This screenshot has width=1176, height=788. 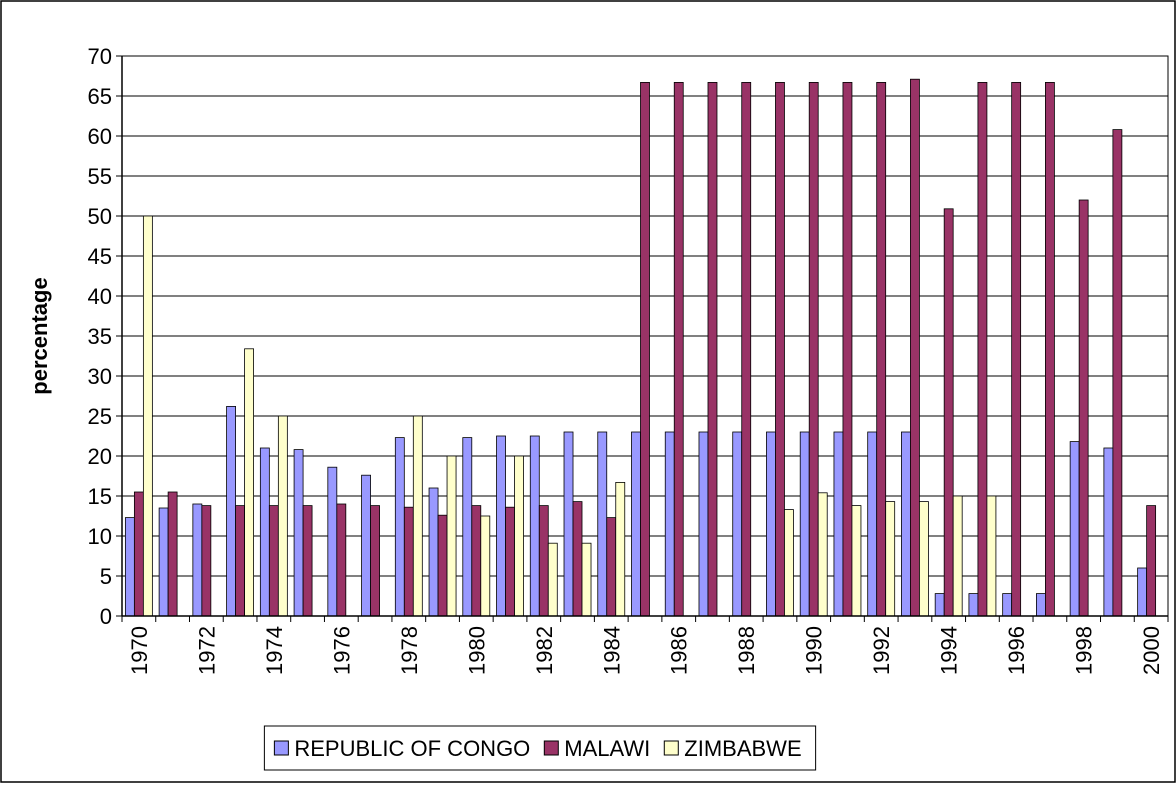 What do you see at coordinates (39, 335) in the screenshot?
I see `y-axis-title: percentage` at bounding box center [39, 335].